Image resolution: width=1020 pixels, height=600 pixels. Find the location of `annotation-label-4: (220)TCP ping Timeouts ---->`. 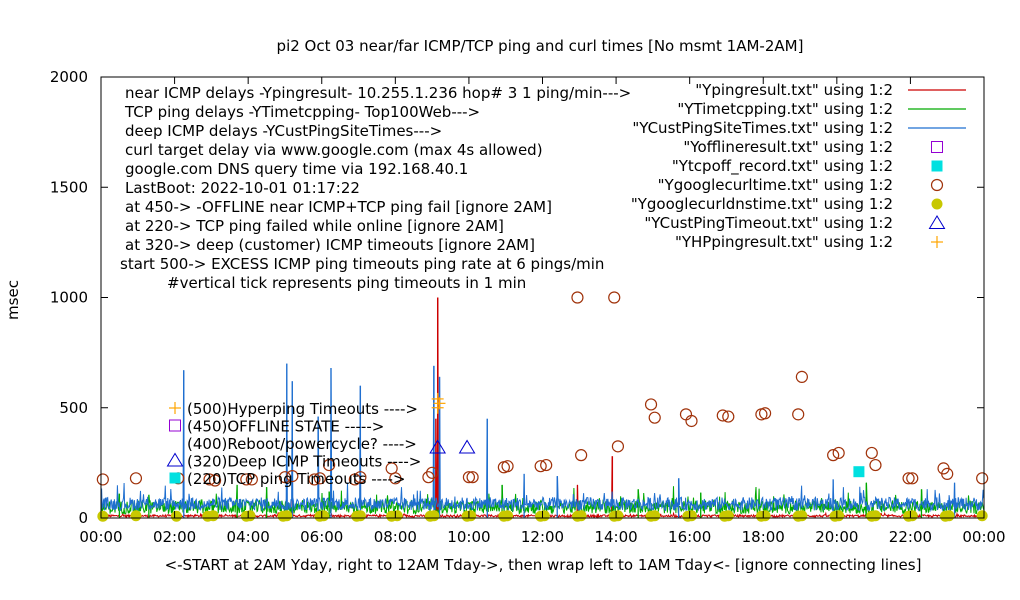

annotation-label-4: (220)TCP ping Timeouts ----> is located at coordinates (296, 479).